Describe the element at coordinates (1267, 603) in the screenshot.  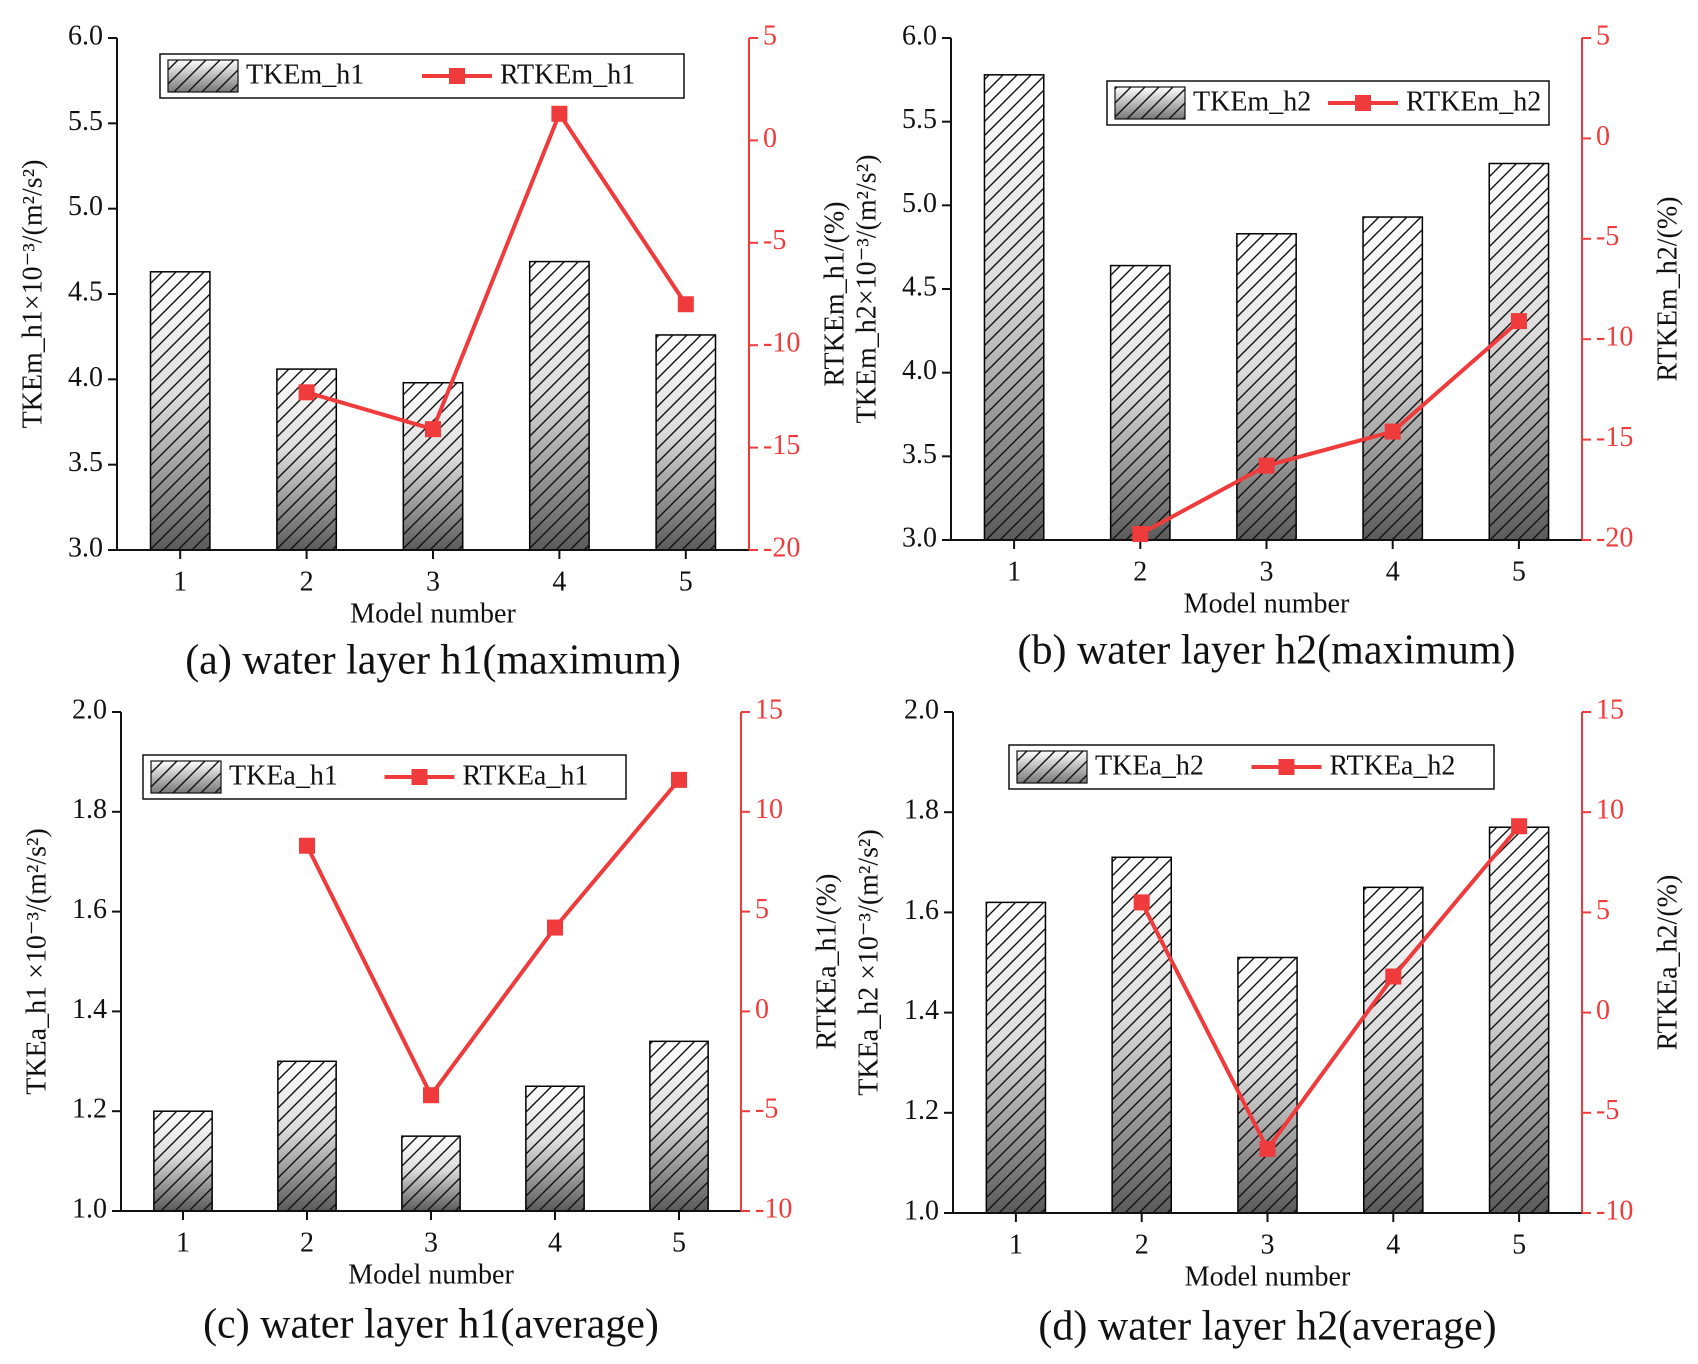
I see `x-axis-title: Model number` at that location.